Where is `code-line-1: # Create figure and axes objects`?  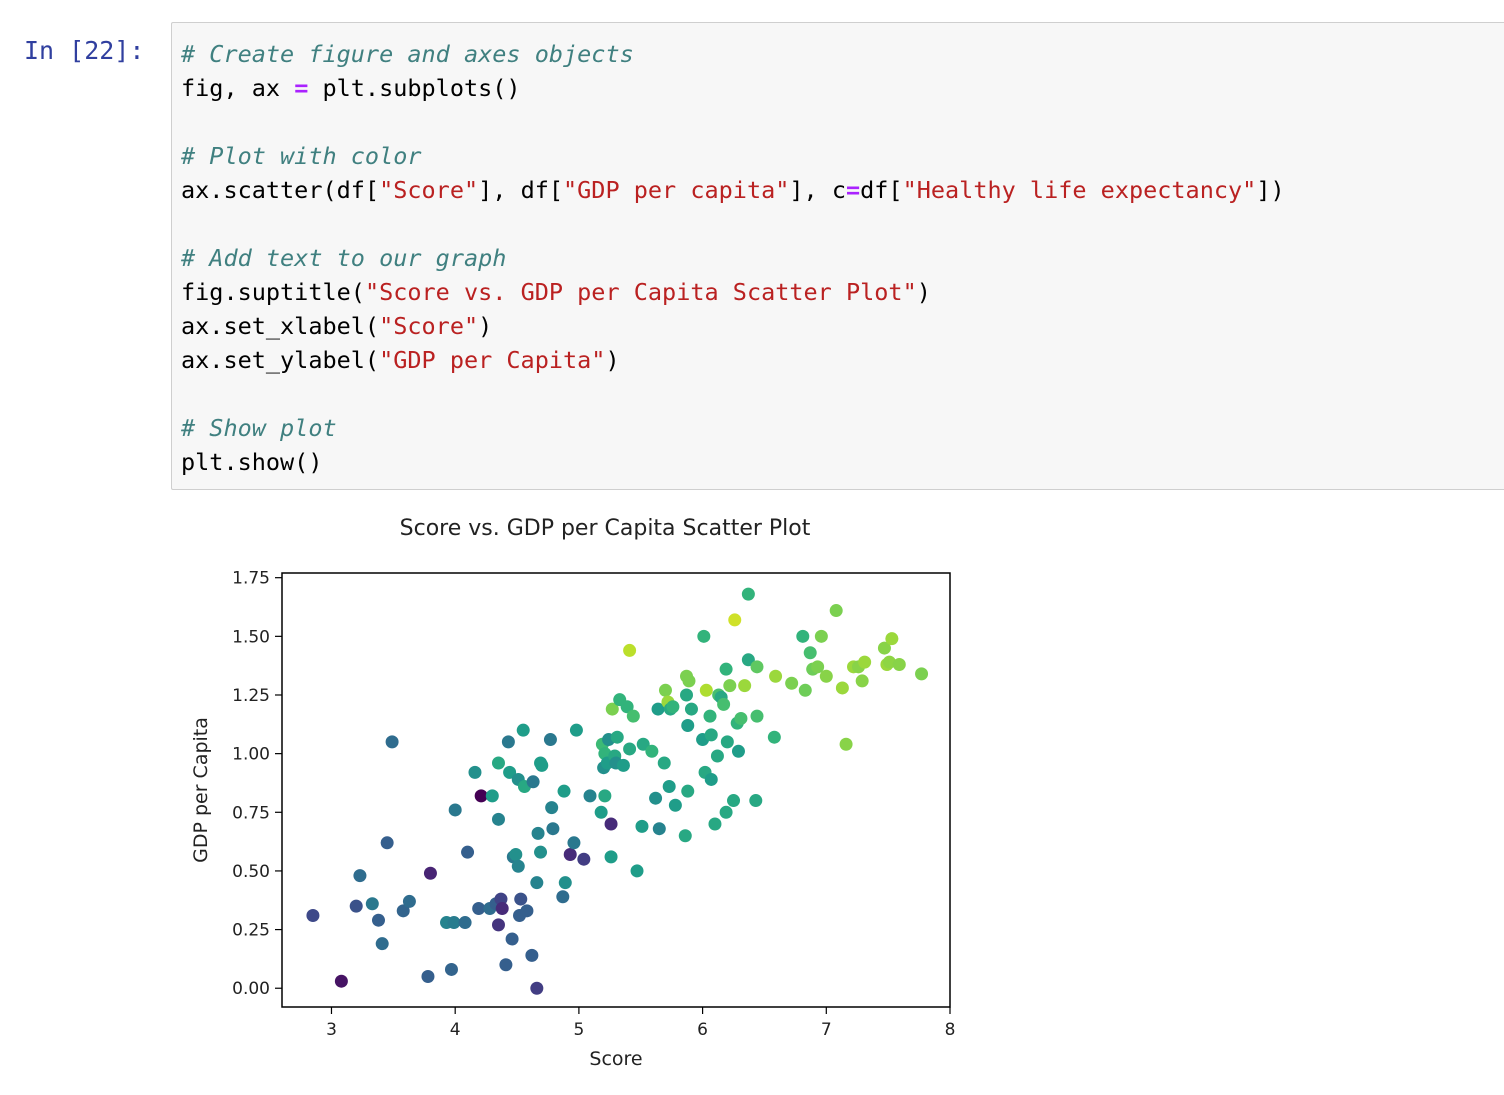 code-line-1: # Create figure and axes objects is located at coordinates (733, 54).